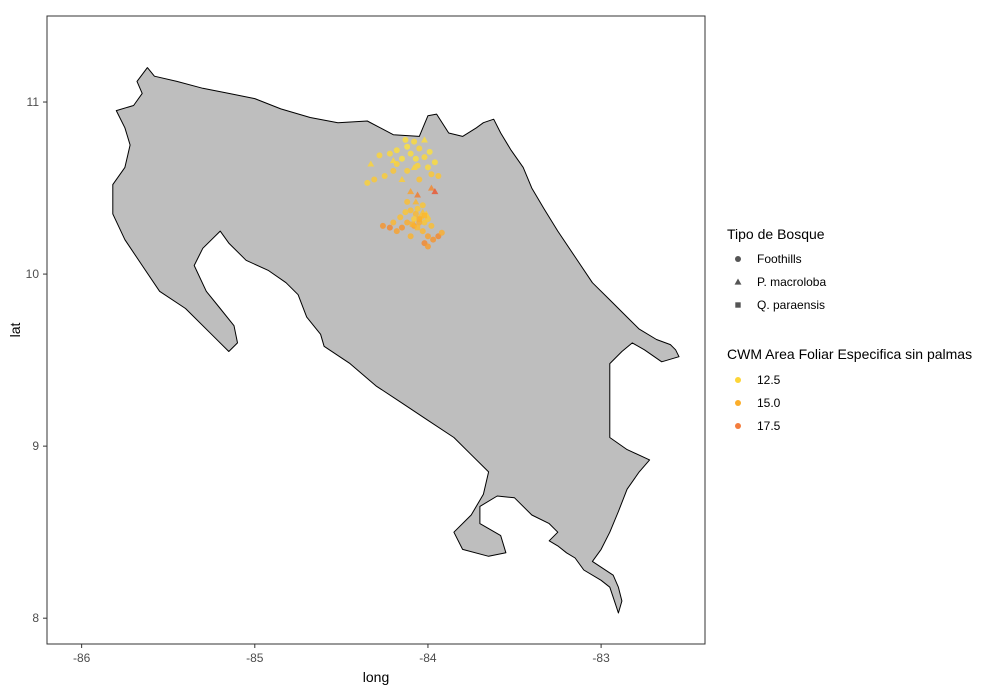 The width and height of the screenshot is (1000, 700). I want to click on y-tick-label: 9, so click(35, 446).